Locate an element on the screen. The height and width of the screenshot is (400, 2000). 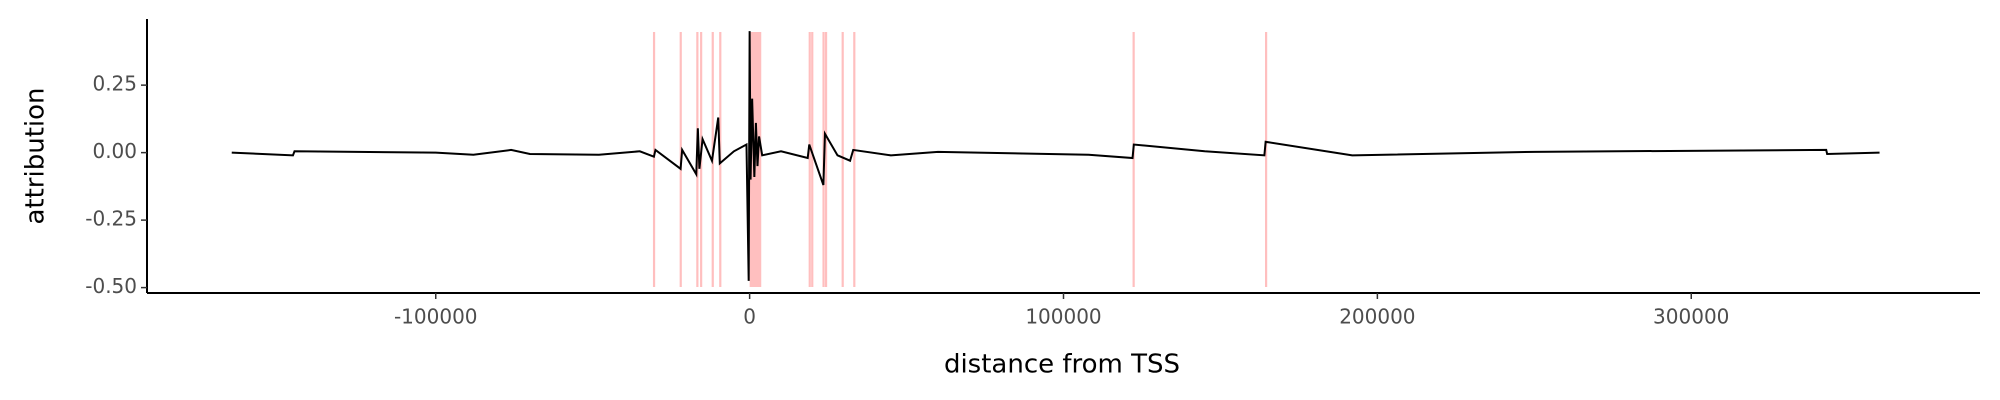
y-tick-label: -0.25 is located at coordinates (111, 219).